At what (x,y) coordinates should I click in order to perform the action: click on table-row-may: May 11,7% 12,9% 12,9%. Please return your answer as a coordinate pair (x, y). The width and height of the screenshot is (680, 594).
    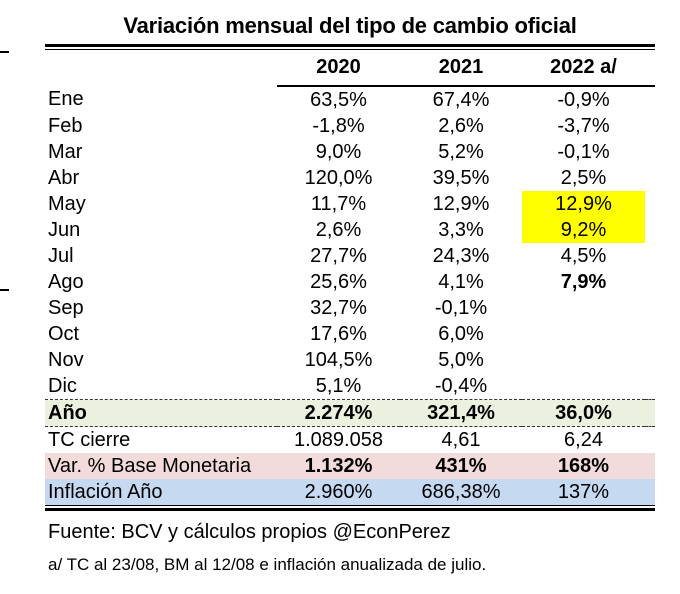
    Looking at the image, I should click on (350, 204).